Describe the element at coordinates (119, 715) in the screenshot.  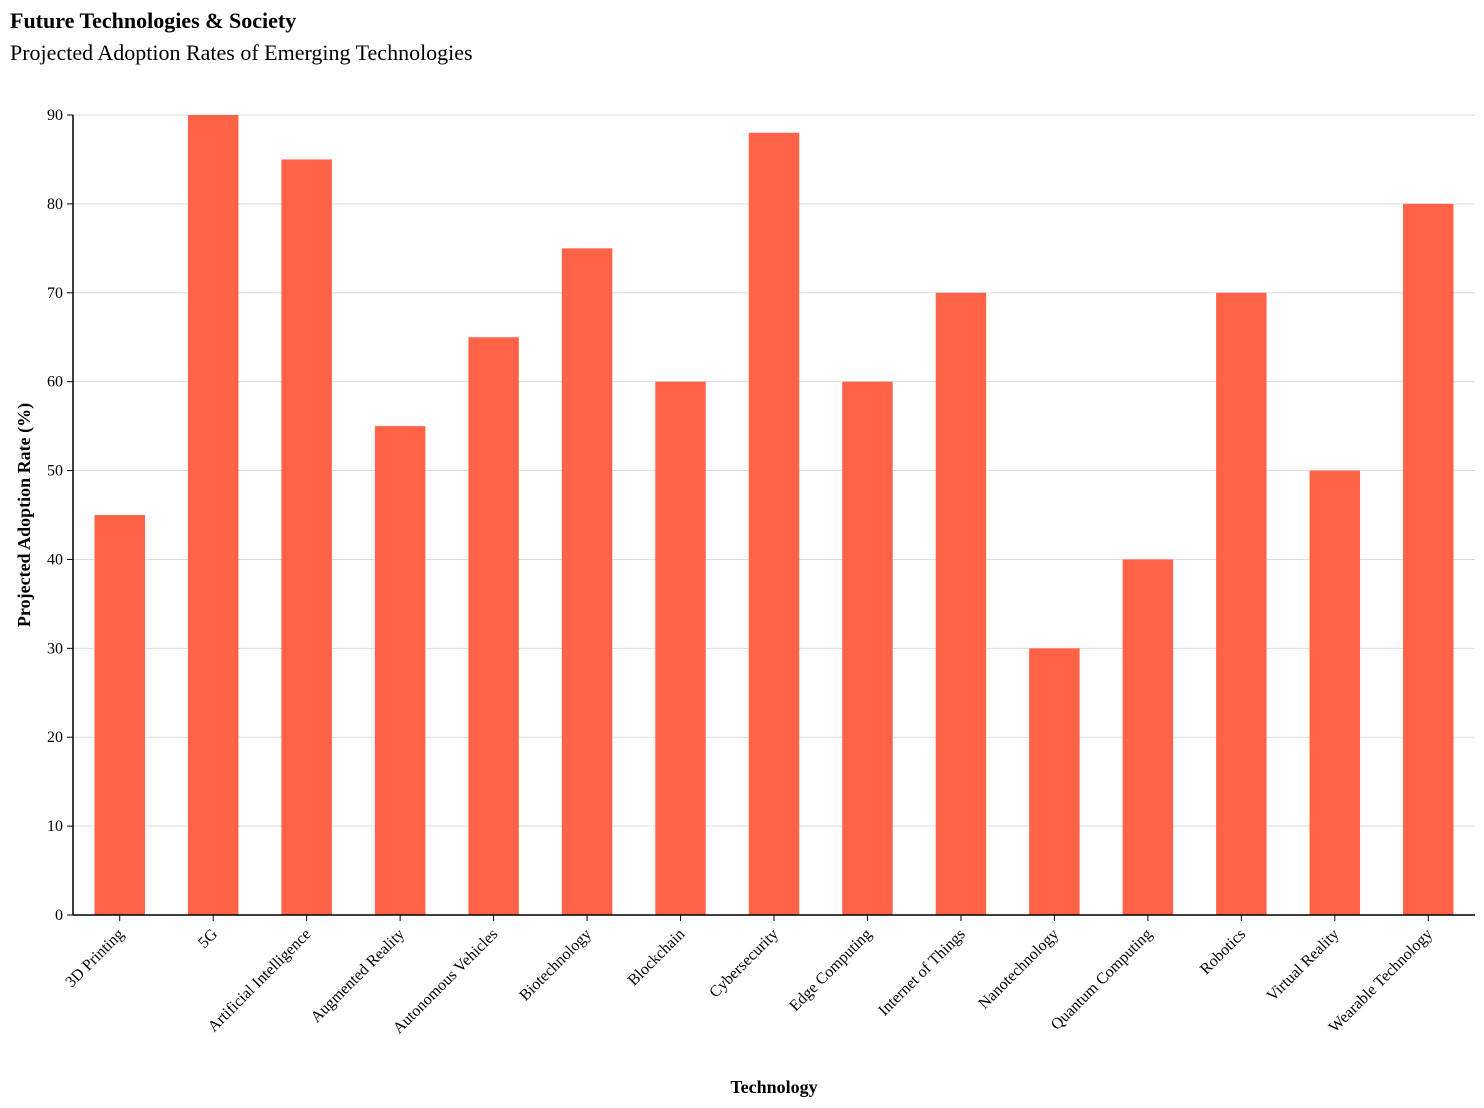
I see `bar-3d-printing` at that location.